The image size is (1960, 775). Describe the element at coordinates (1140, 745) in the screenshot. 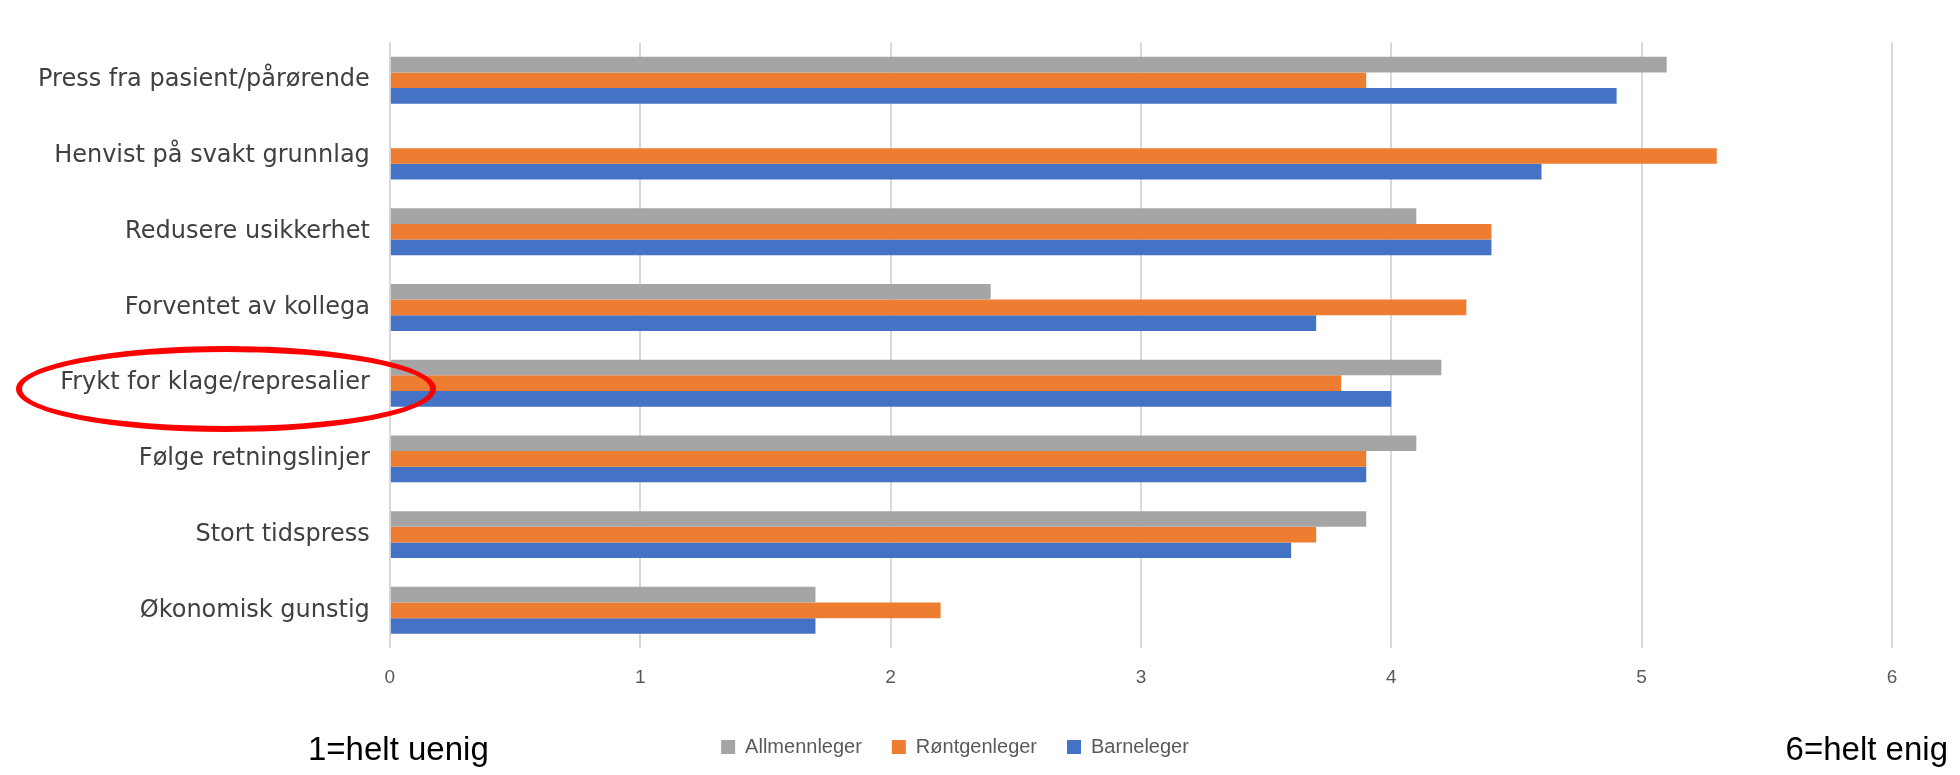

I see `legend-label: Barneleger` at that location.